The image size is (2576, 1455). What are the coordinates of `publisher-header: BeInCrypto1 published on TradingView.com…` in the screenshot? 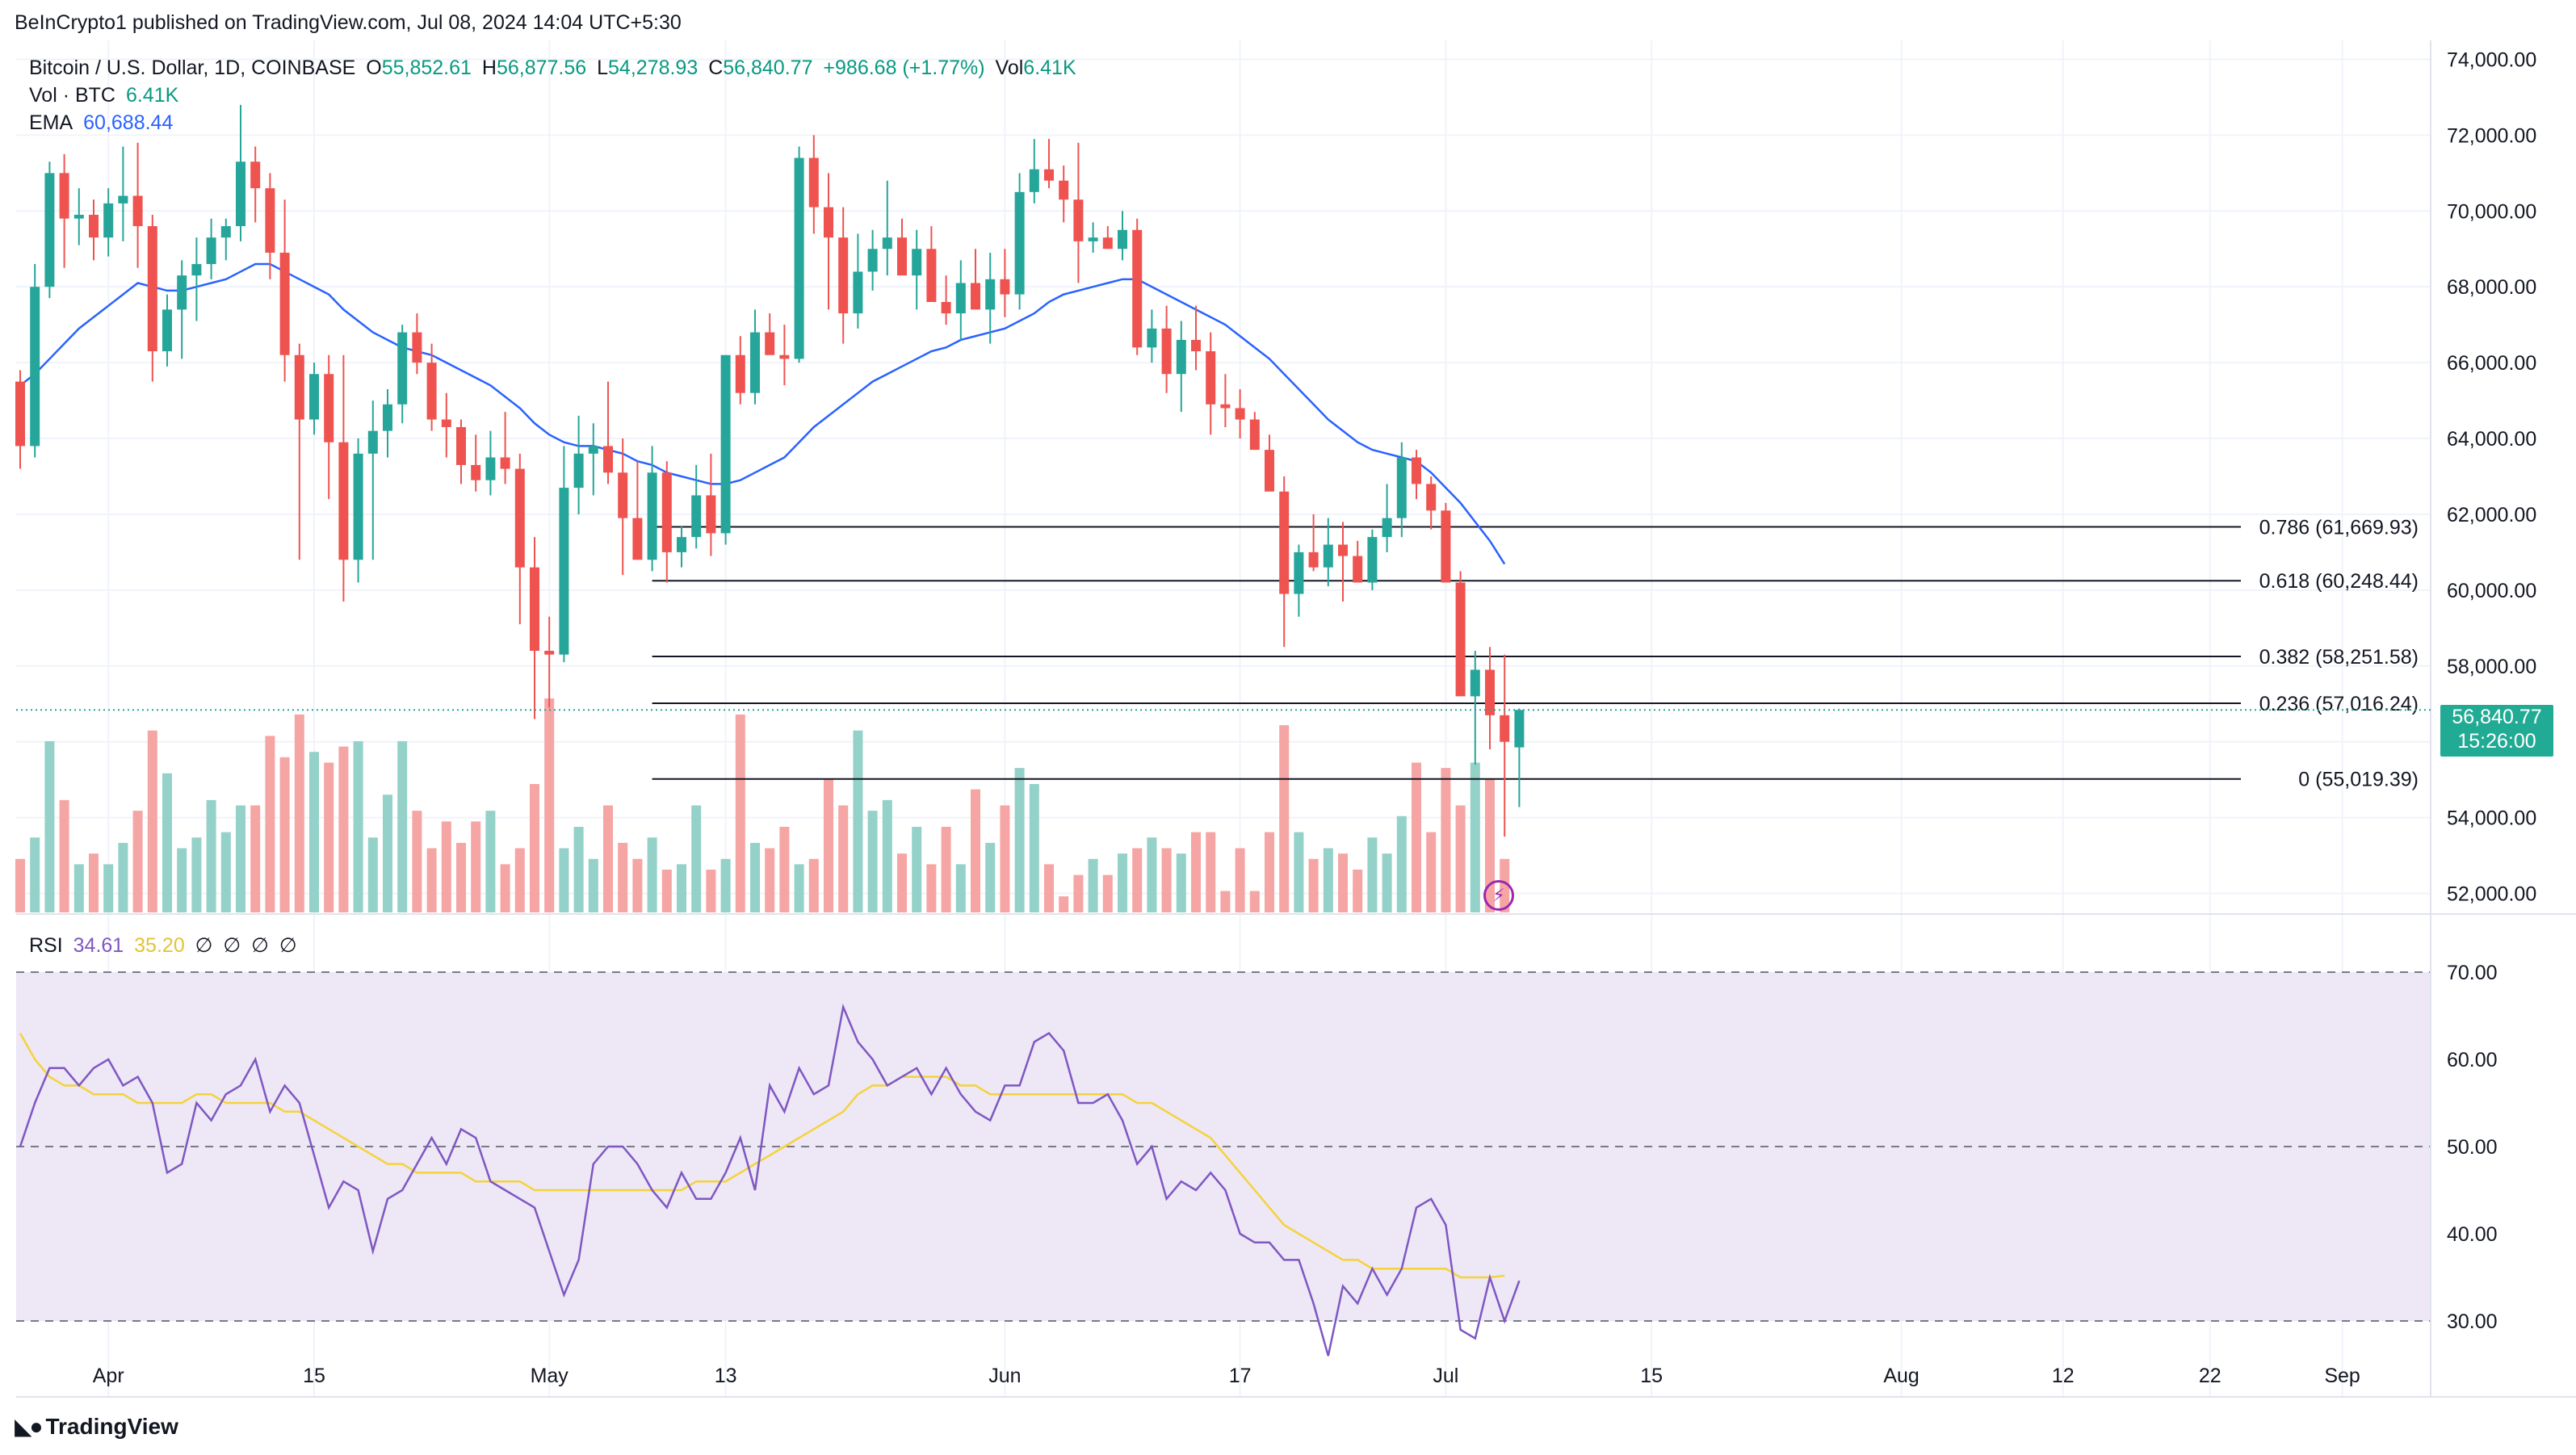 It's located at (348, 22).